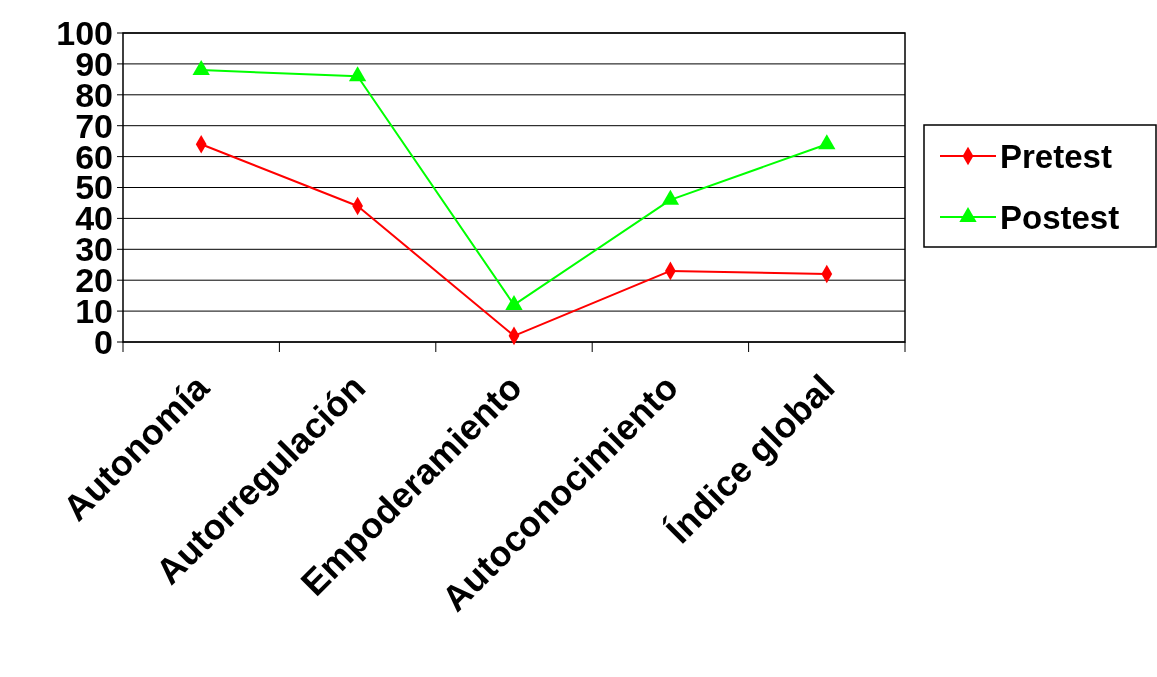 This screenshot has height=677, width=1157. I want to click on legend-label: Pretest, so click(1056, 156).